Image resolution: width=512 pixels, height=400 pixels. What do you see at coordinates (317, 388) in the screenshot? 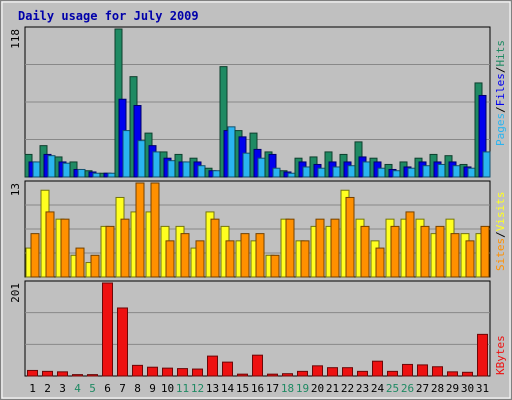
I see `x-tick-label-day-20: 20` at bounding box center [317, 388].